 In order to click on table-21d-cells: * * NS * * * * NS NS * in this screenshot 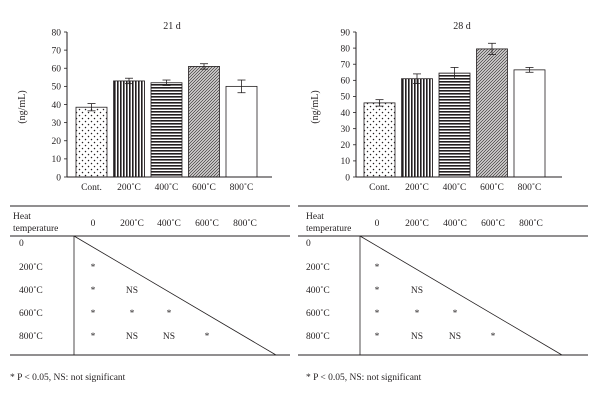, I will do `click(150, 302)`.